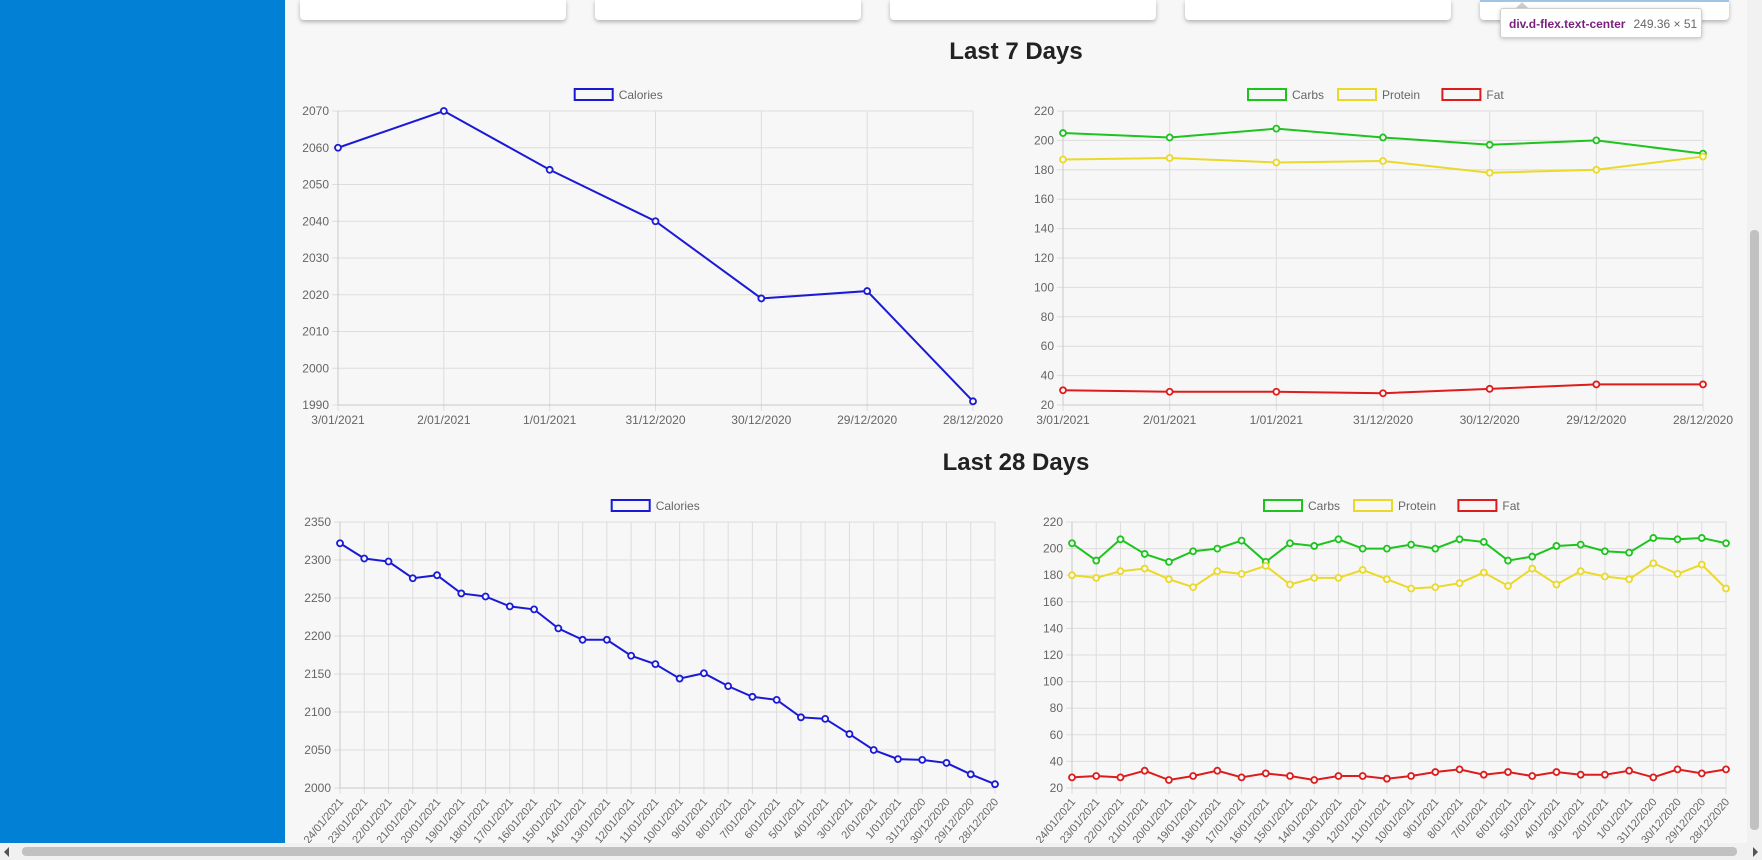 Image resolution: width=1762 pixels, height=860 pixels. Describe the element at coordinates (867, 420) in the screenshot. I see `x-tick-label: 29/12/2020` at that location.